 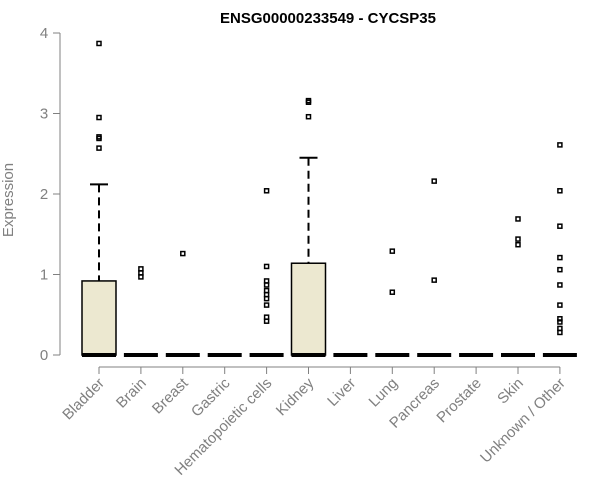 I want to click on box-bladder, so click(x=99, y=198).